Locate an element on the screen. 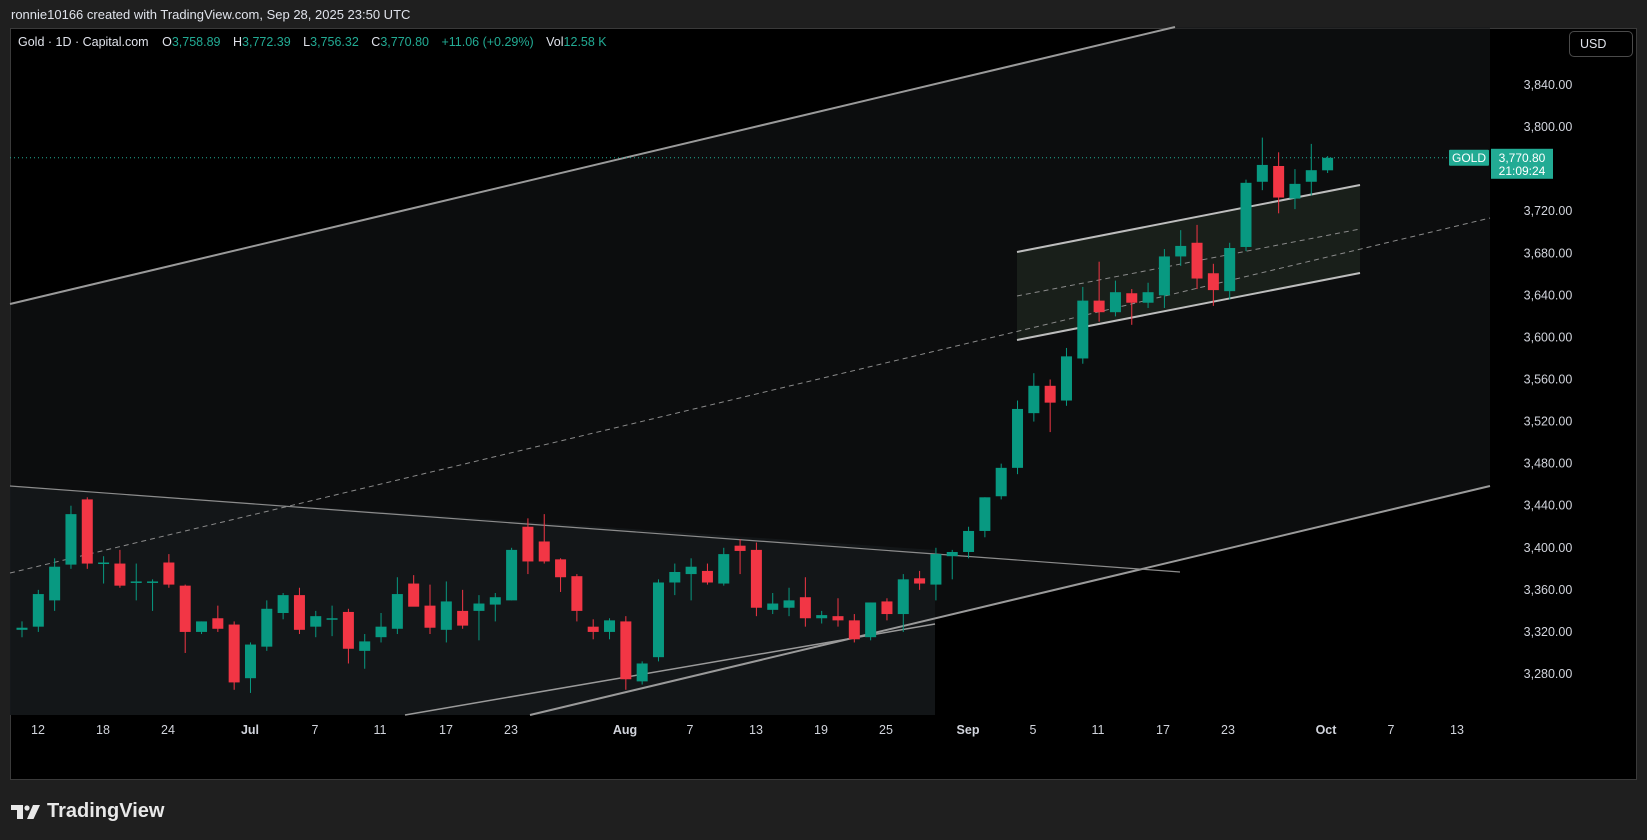 The width and height of the screenshot is (1647, 840). price-axis-label: 3,320.00 is located at coordinates (1548, 632).